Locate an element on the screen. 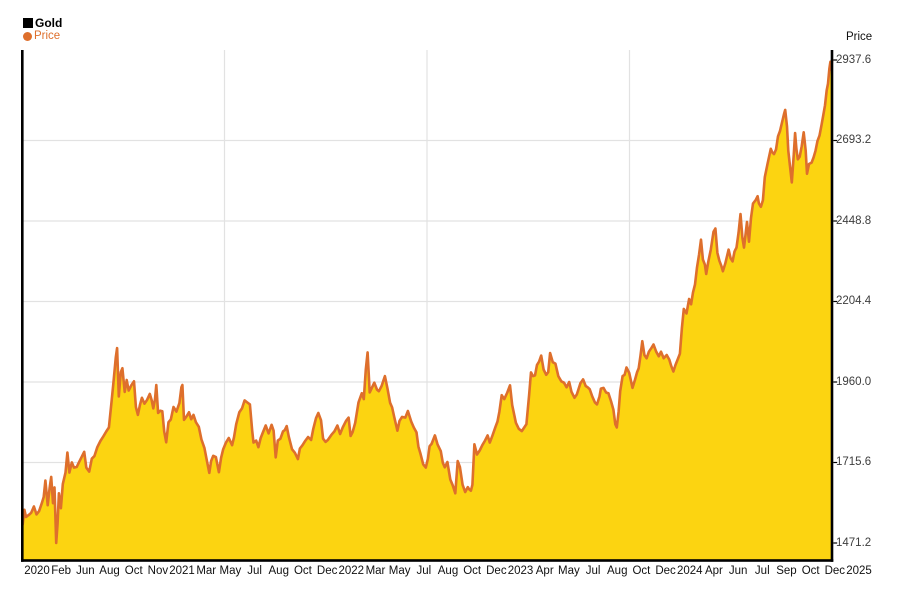 This screenshot has height=600, width=900. x-tick-label: 2024 is located at coordinates (689, 571).